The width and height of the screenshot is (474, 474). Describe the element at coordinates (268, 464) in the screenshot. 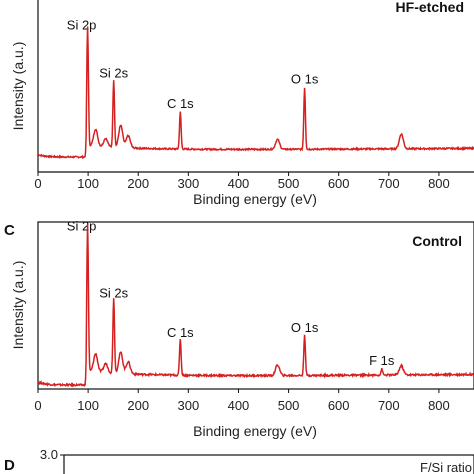

I see `plot-frame-d` at that location.